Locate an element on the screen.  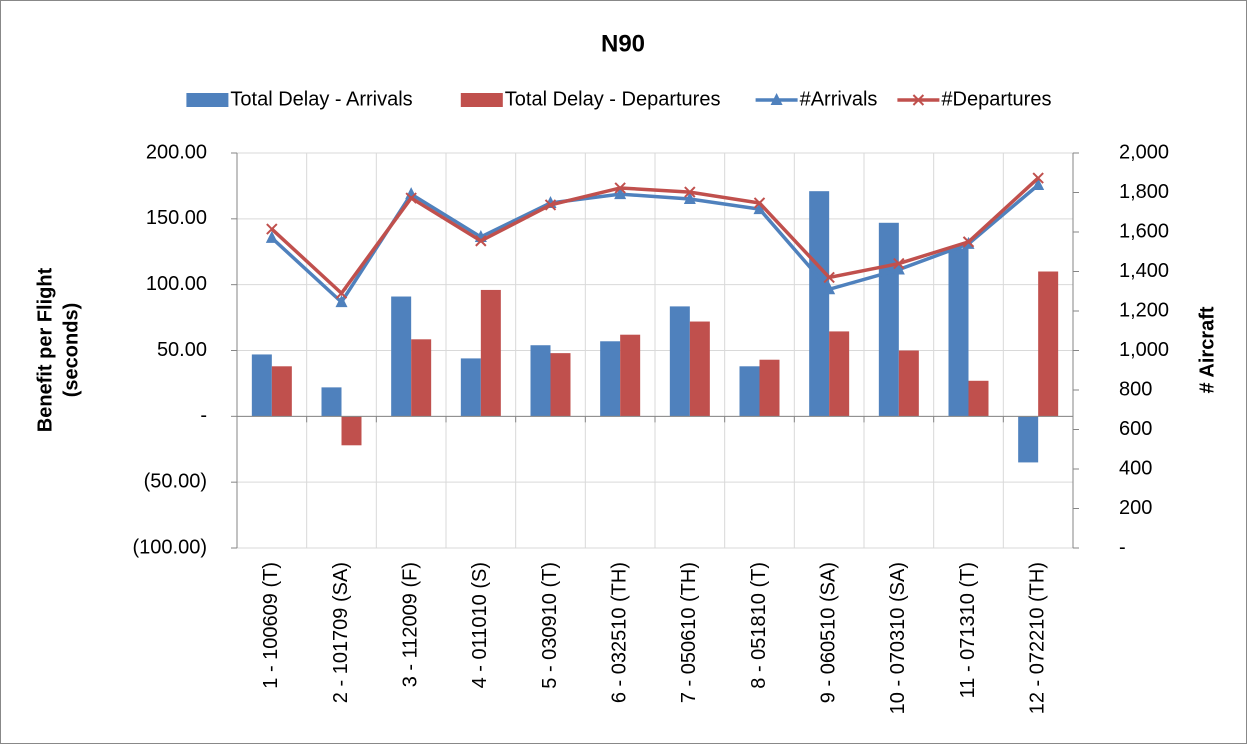
x-tick-label: 2 - 101709 (SA) is located at coordinates (341, 632).